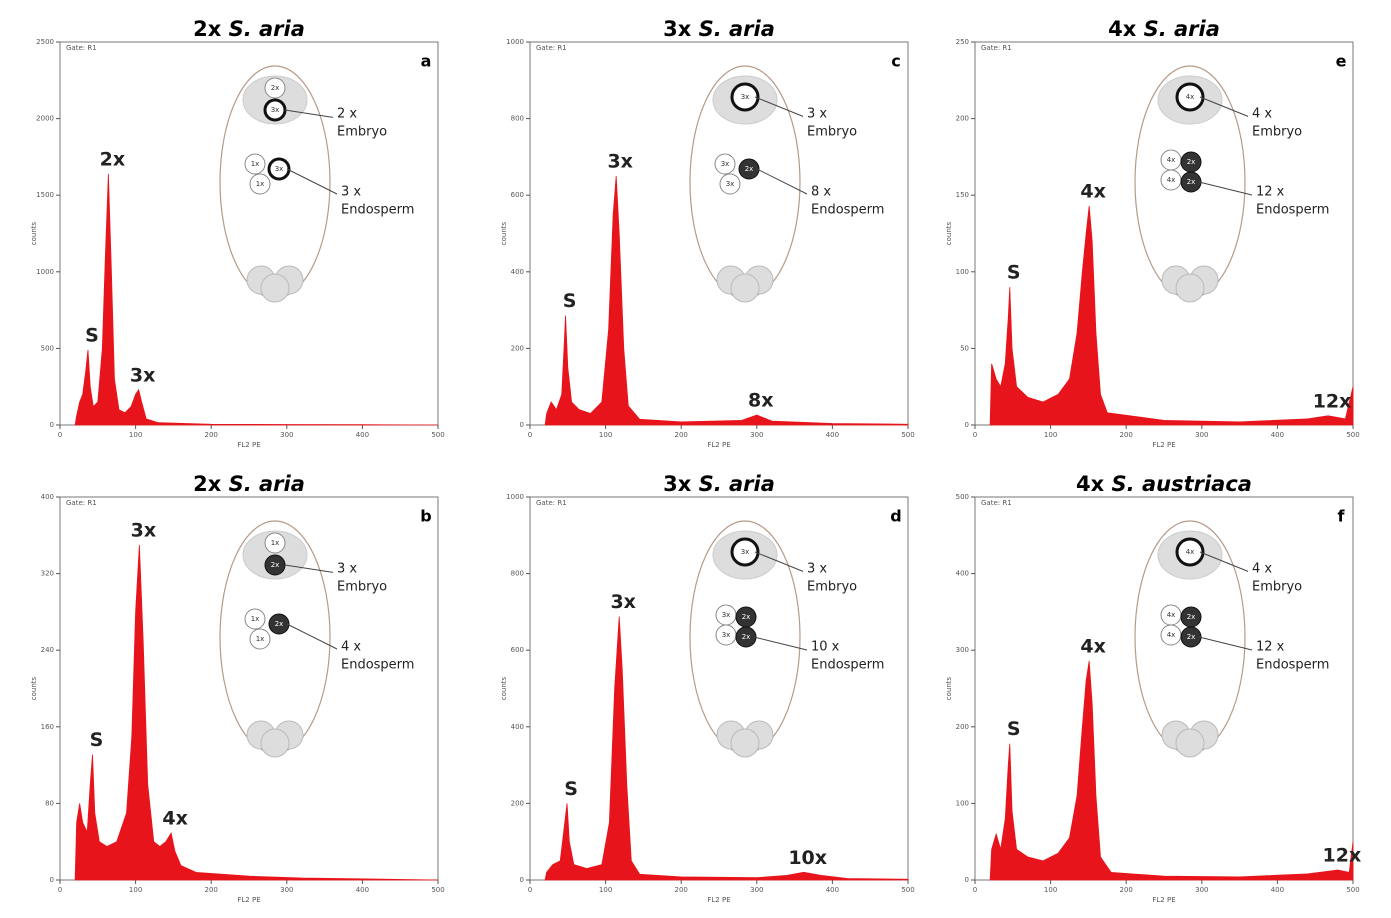 This screenshot has height=918, width=1391. Describe the element at coordinates (622, 602) in the screenshot. I see `peak-label: 3x` at that location.